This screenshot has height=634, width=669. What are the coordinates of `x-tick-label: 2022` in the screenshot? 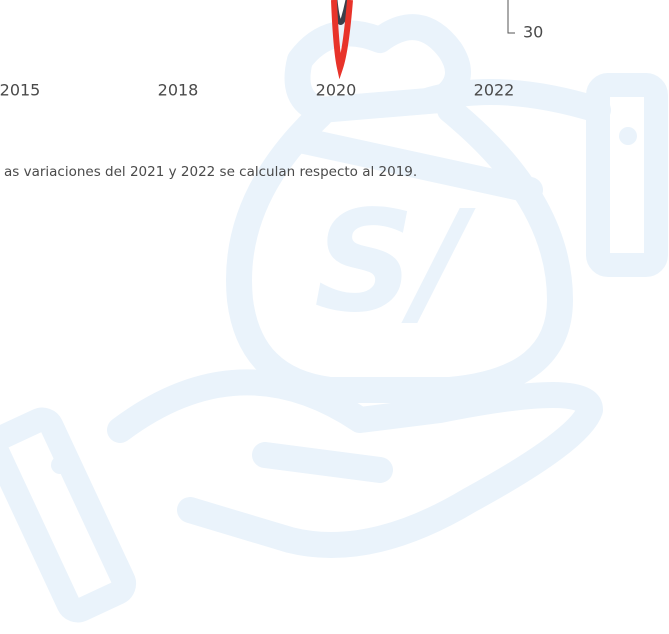 It's located at (494, 90).